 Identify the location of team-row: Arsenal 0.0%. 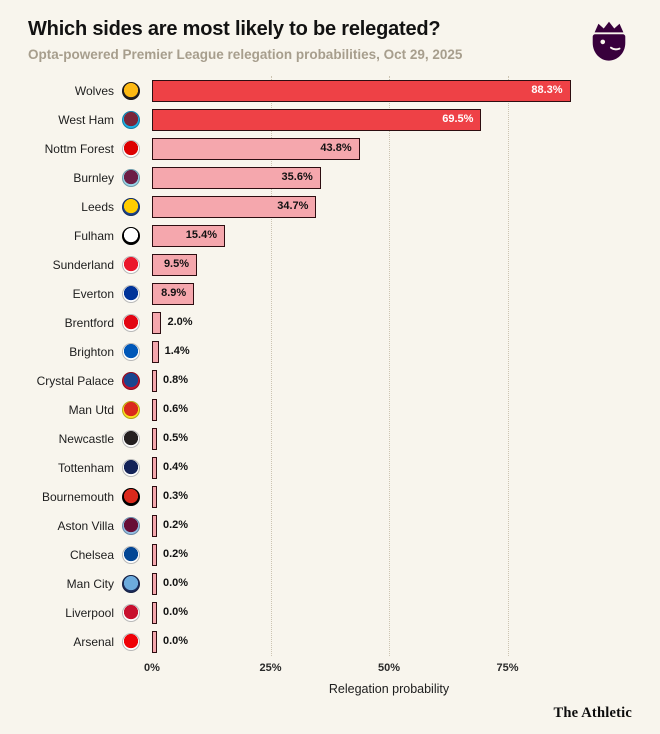
(330, 641).